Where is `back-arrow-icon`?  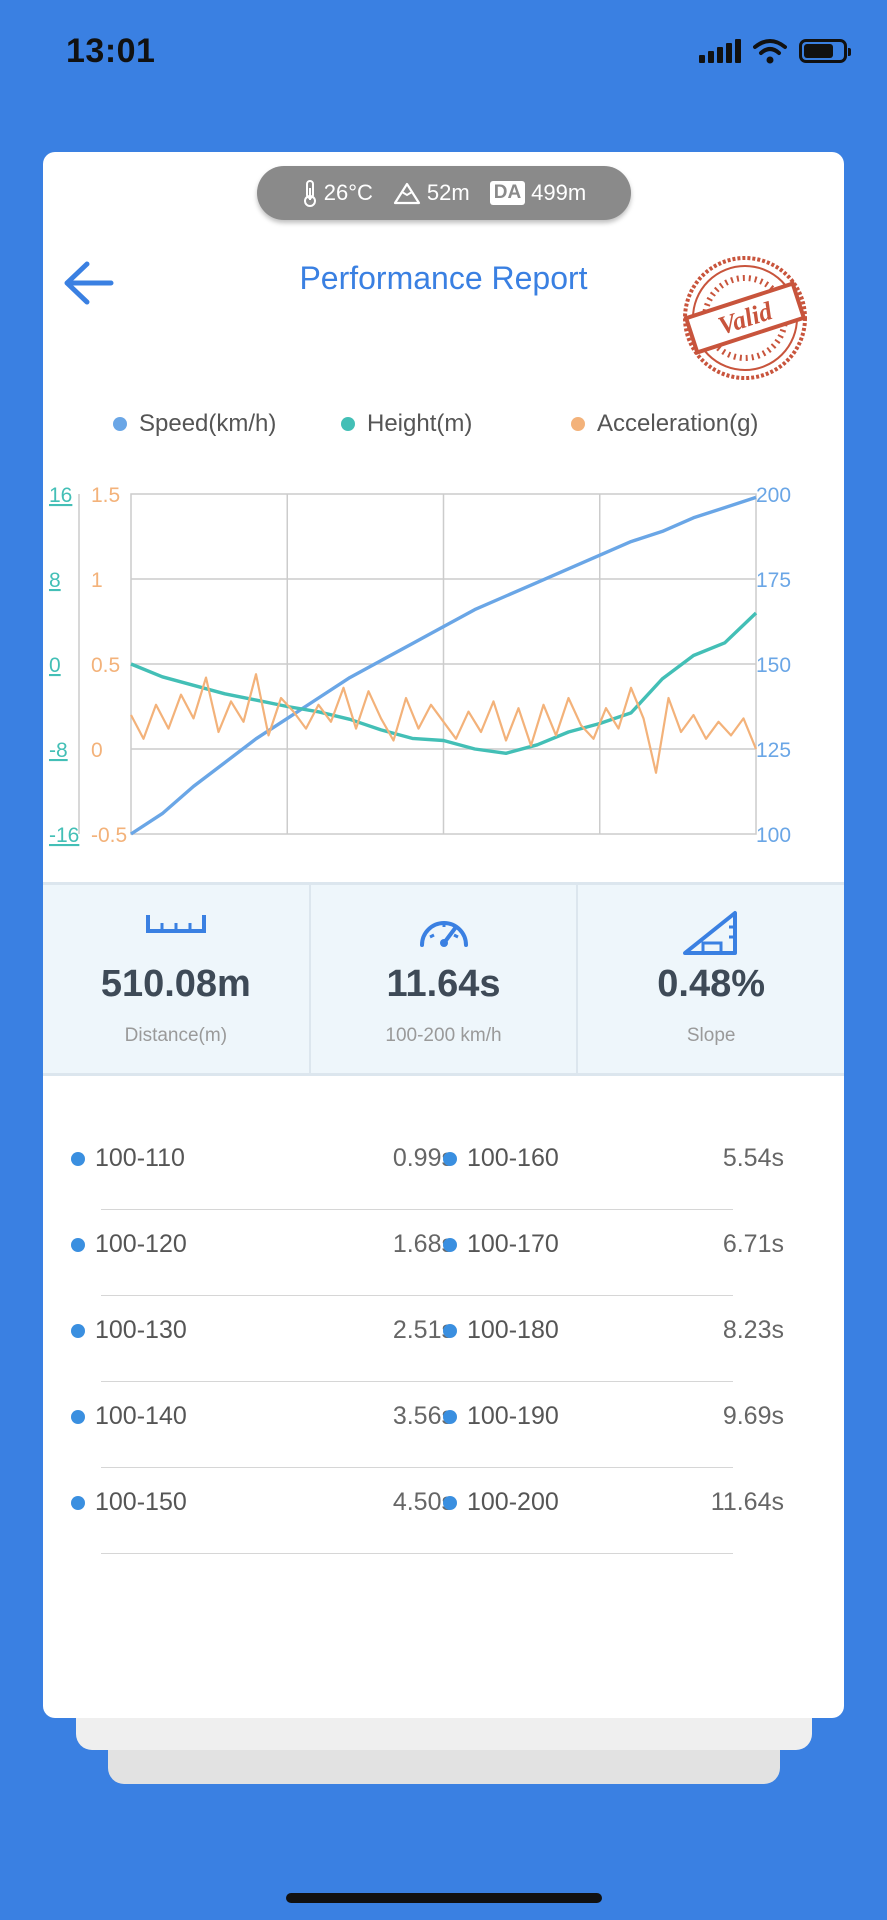 back-arrow-icon is located at coordinates (89, 283).